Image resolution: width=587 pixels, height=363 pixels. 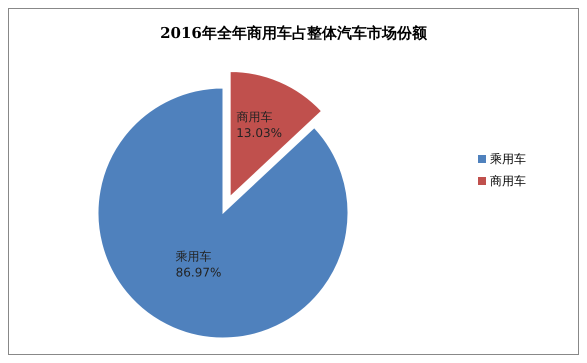 I want to click on data-label: 86.97%, so click(x=199, y=273).